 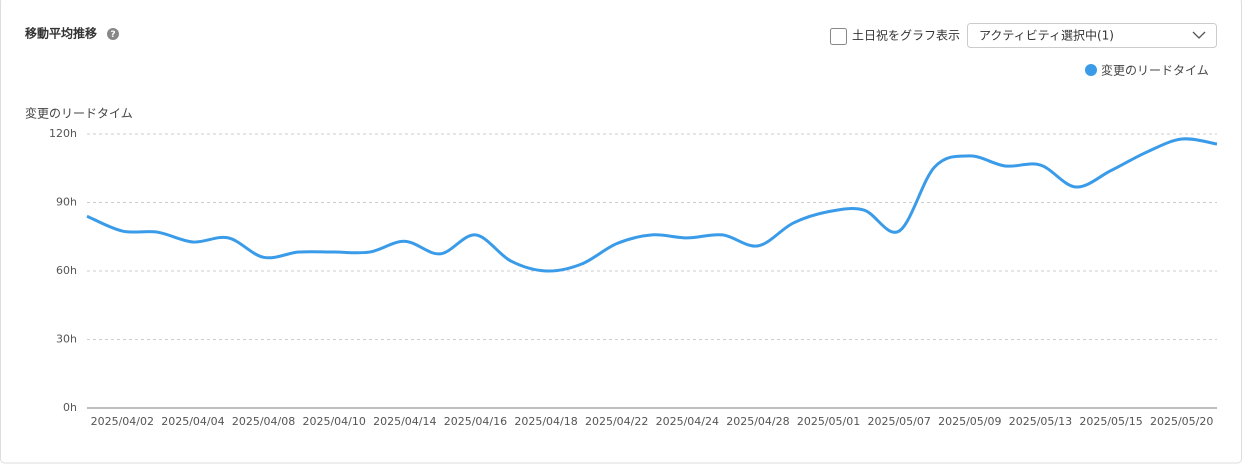 I want to click on x-tick-label: 2025/05/13, so click(x=1040, y=421).